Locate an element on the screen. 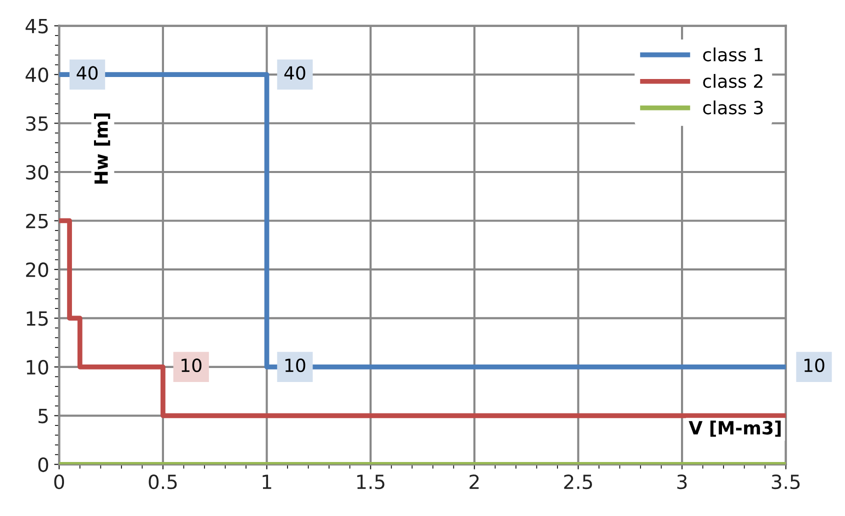 This screenshot has height=516, width=845. x-tick-label: 3.5 is located at coordinates (786, 482).